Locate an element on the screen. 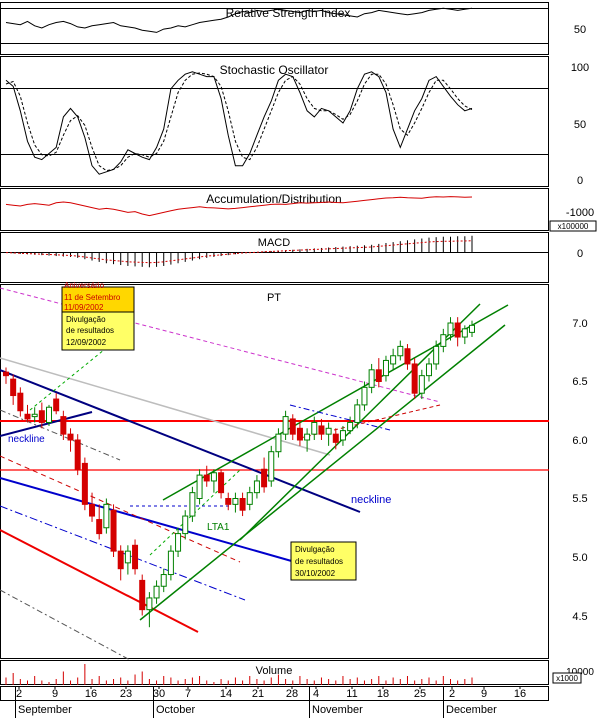 The height and width of the screenshot is (718, 601). stochastic-series is located at coordinates (239, 123).